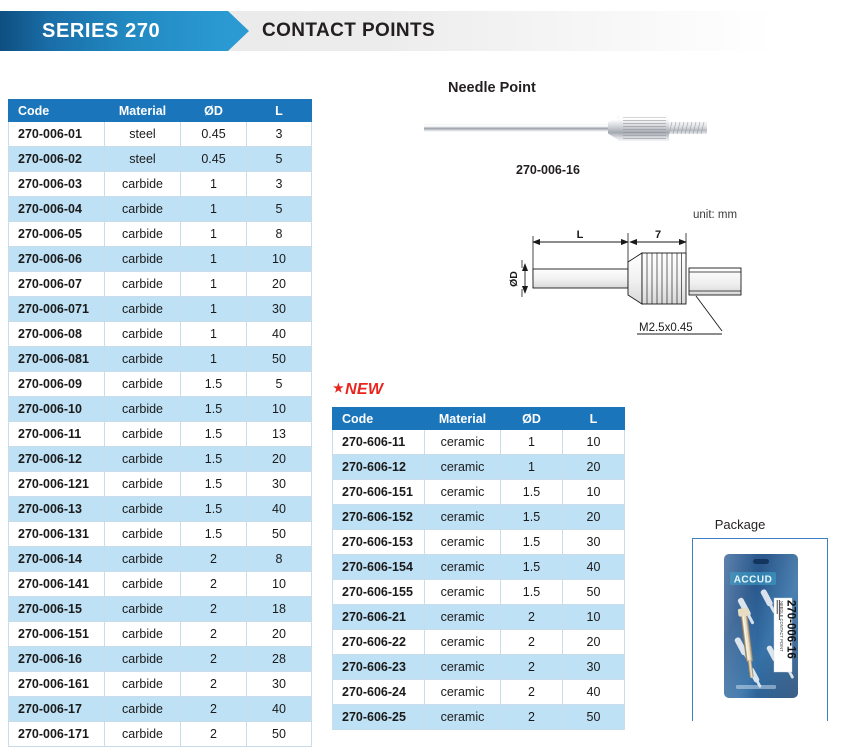  Describe the element at coordinates (238, 31) in the screenshot. I see `banner-arrow-icon` at that location.